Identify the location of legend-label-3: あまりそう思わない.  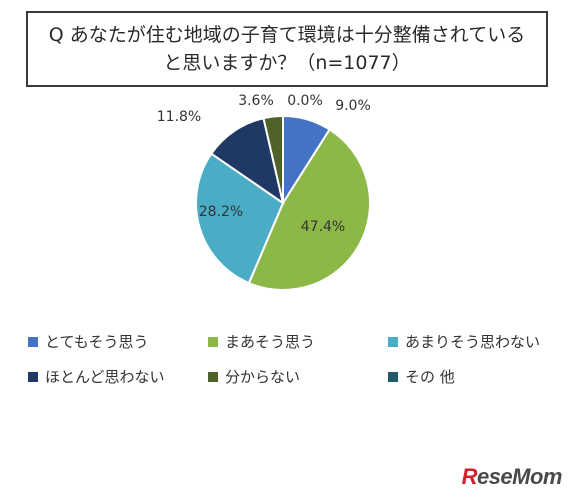
(473, 342).